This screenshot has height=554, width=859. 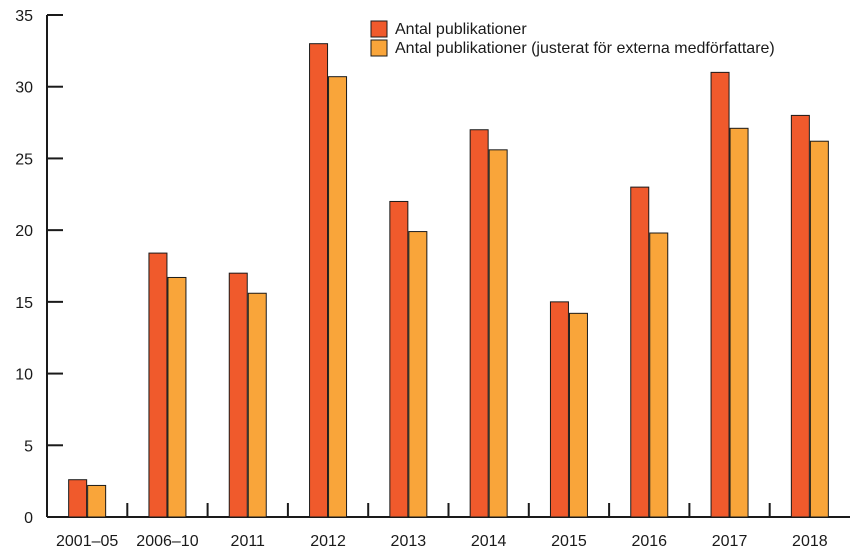 What do you see at coordinates (87, 541) in the screenshot?
I see `x-tick-label: 2001–05` at bounding box center [87, 541].